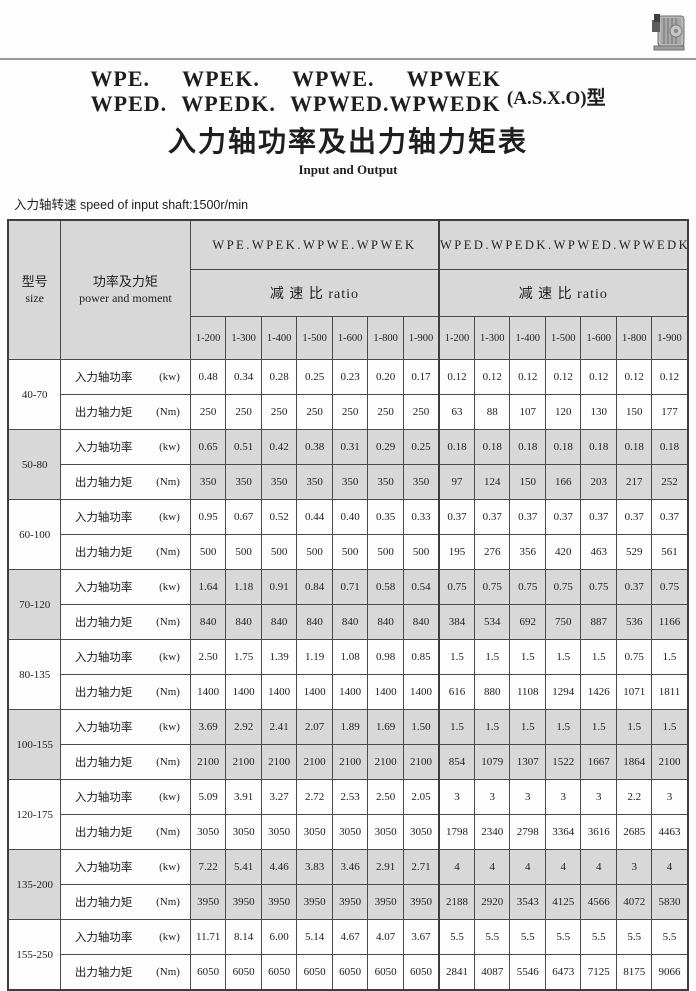 Image resolution: width=696 pixels, height=991 pixels. I want to click on power-value-cell: 5.41, so click(243, 867).